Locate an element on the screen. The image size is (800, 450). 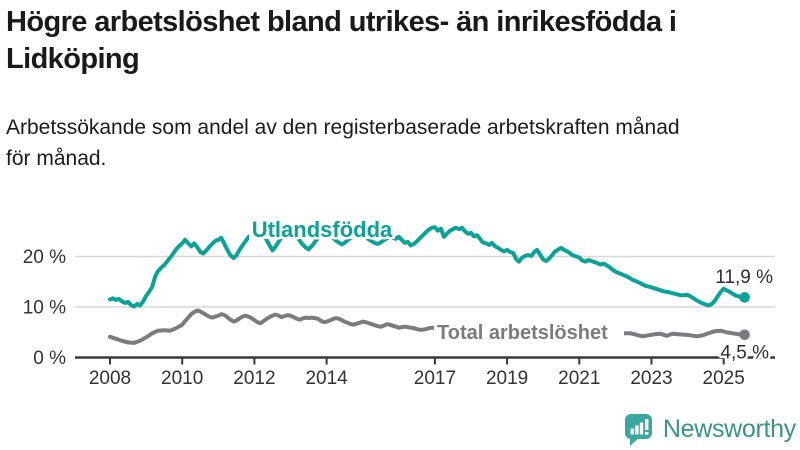
x-tick-label: 2008 is located at coordinates (110, 378).